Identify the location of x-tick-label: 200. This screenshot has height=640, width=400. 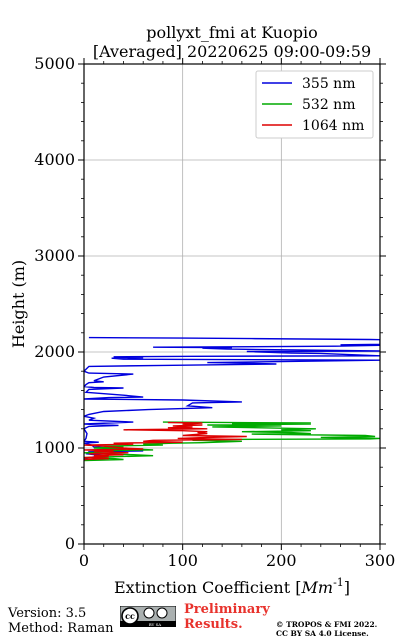
(281, 560).